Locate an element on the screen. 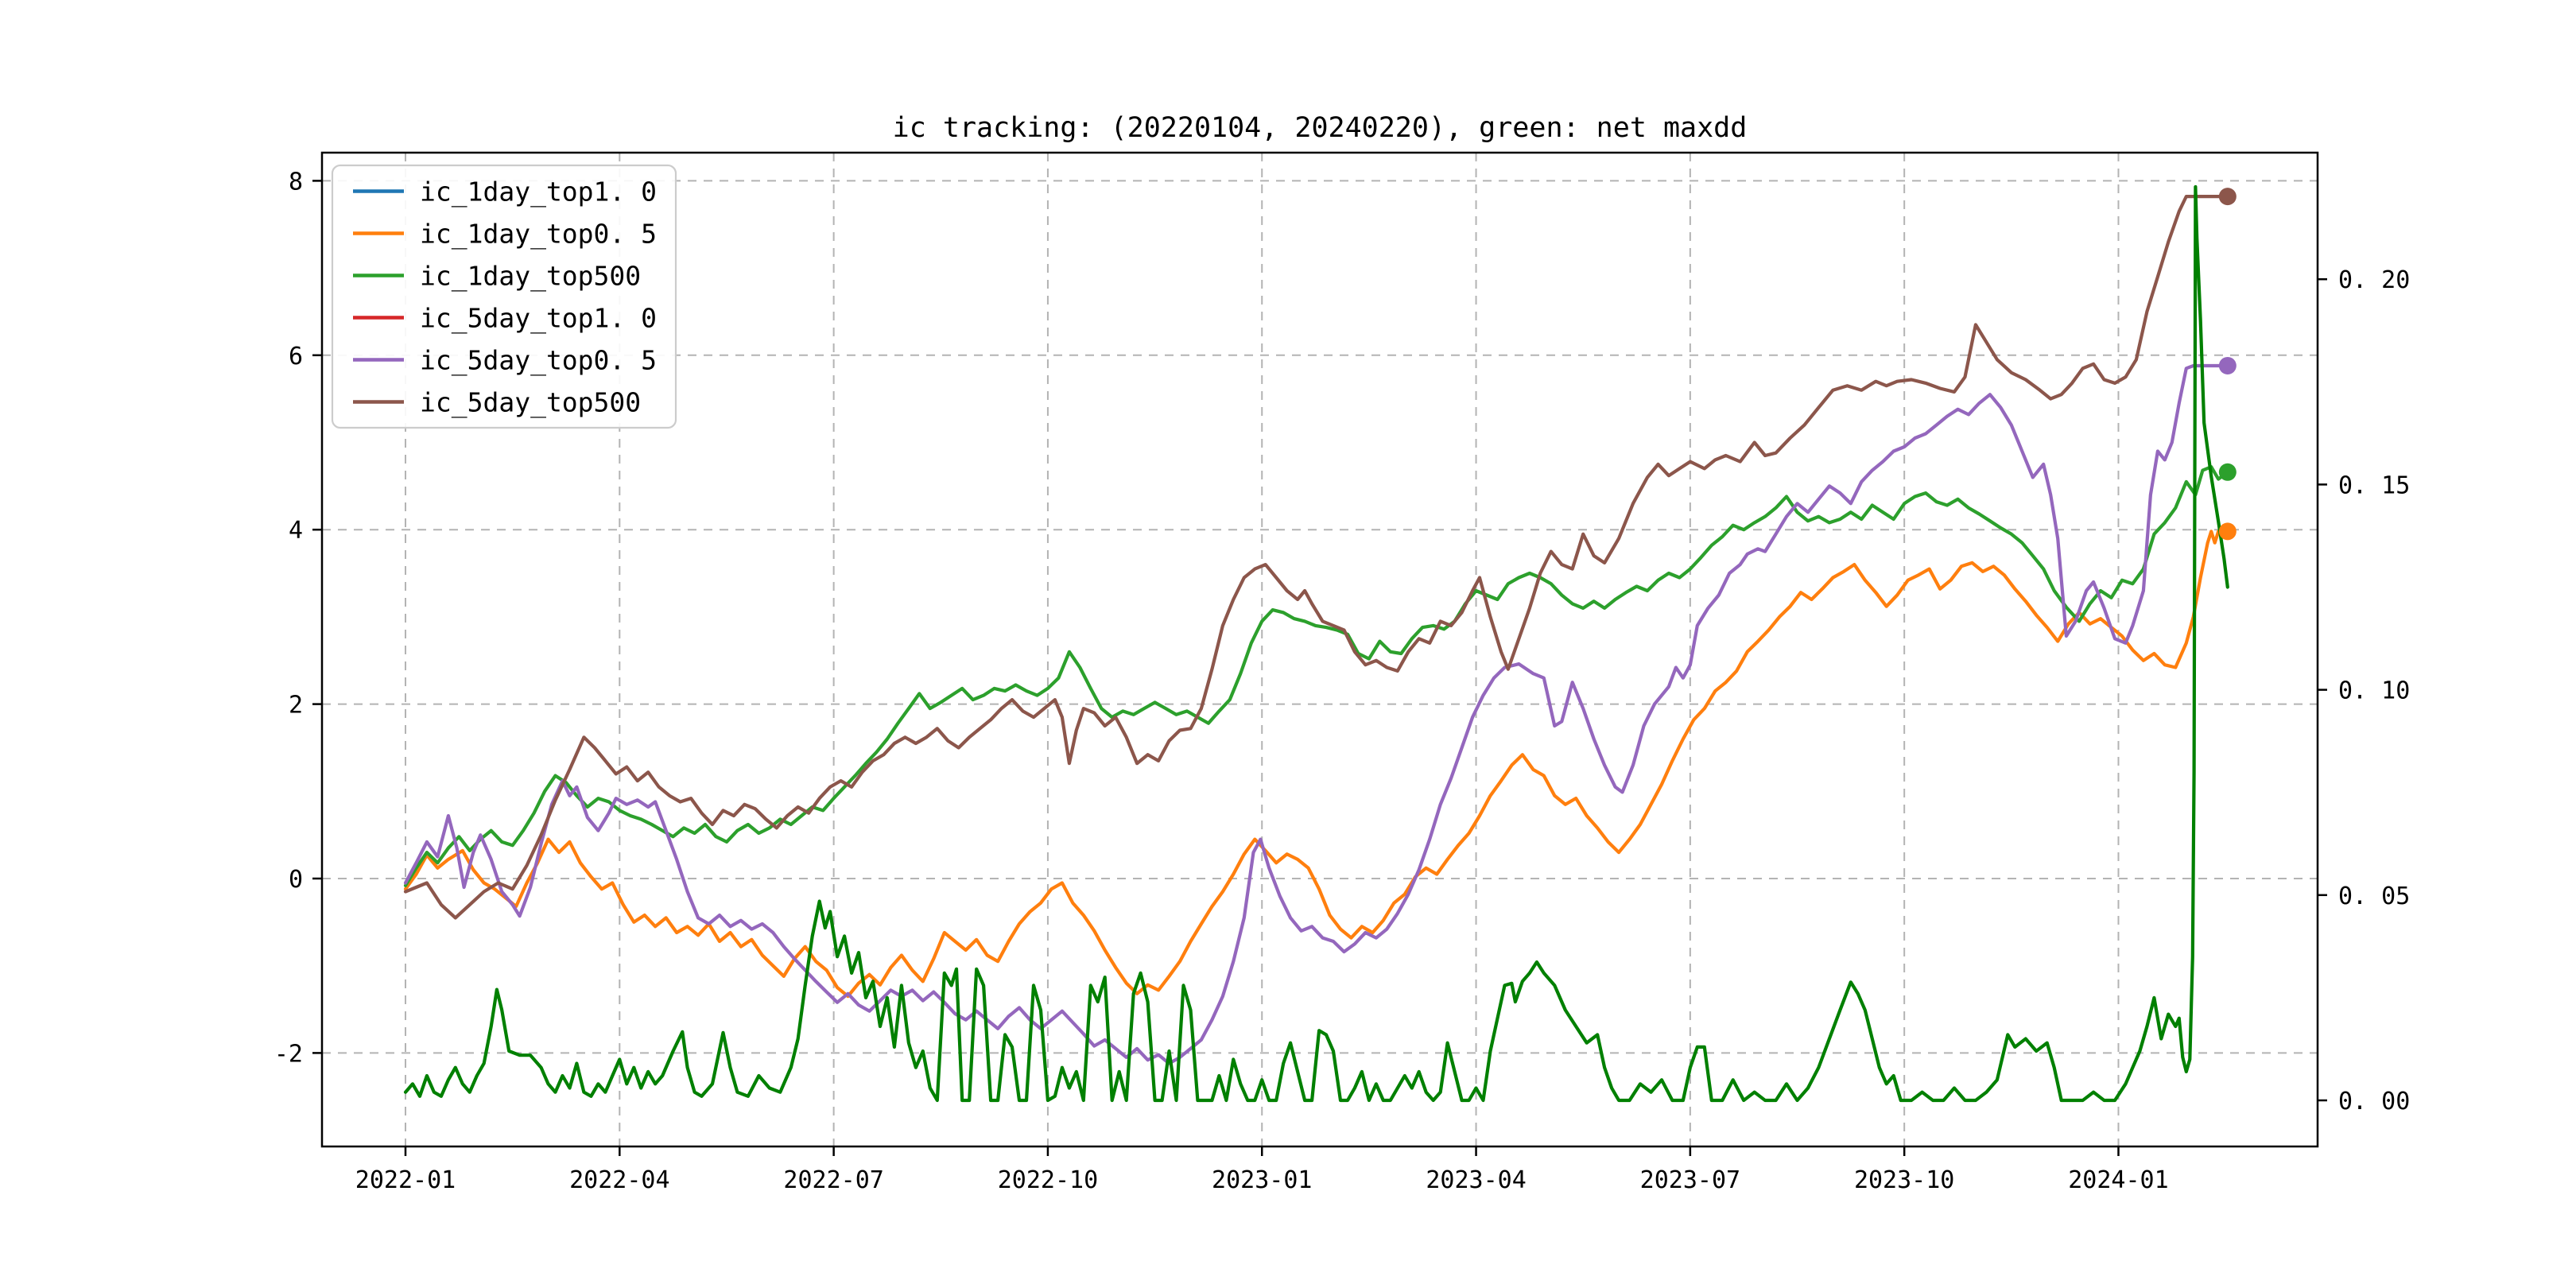 This screenshot has height=1288, width=2576. legend-item: ic_1day_top500 is located at coordinates (497, 277).